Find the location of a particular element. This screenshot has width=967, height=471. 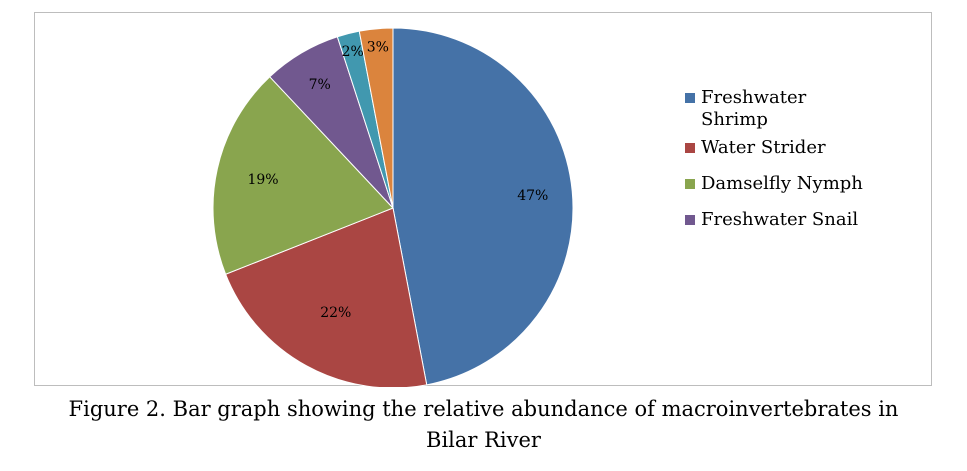

legend-item: Freshwater Snail is located at coordinates (805, 220).